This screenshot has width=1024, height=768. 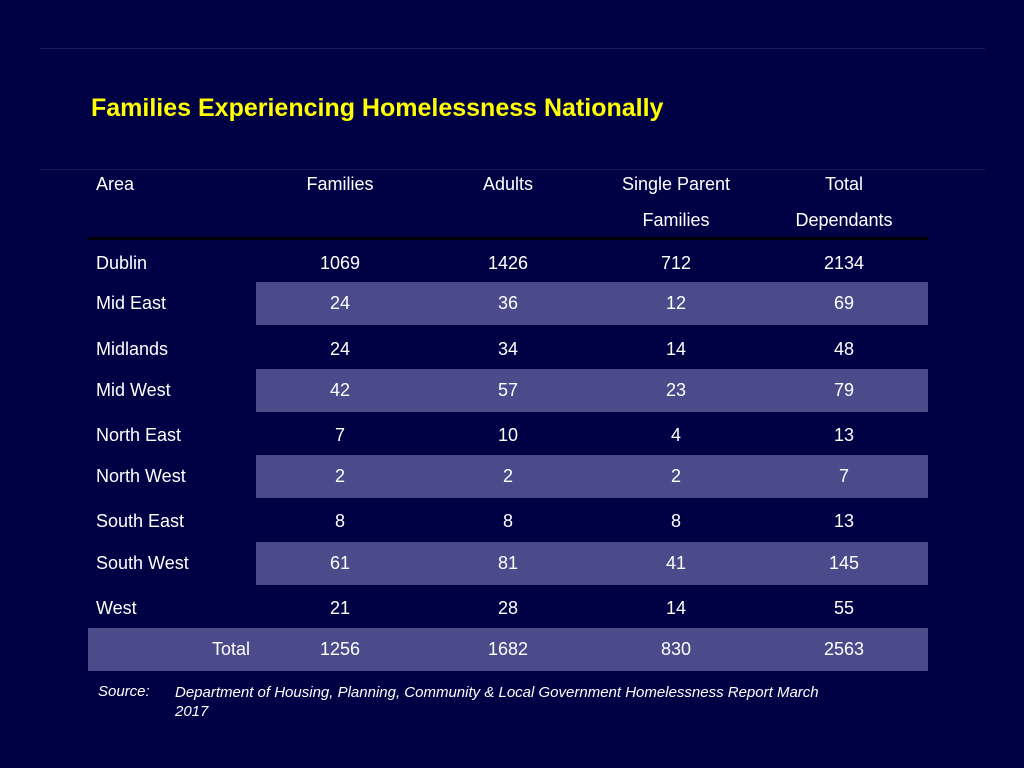 I want to click on source-label: Source:, so click(x=124, y=691).